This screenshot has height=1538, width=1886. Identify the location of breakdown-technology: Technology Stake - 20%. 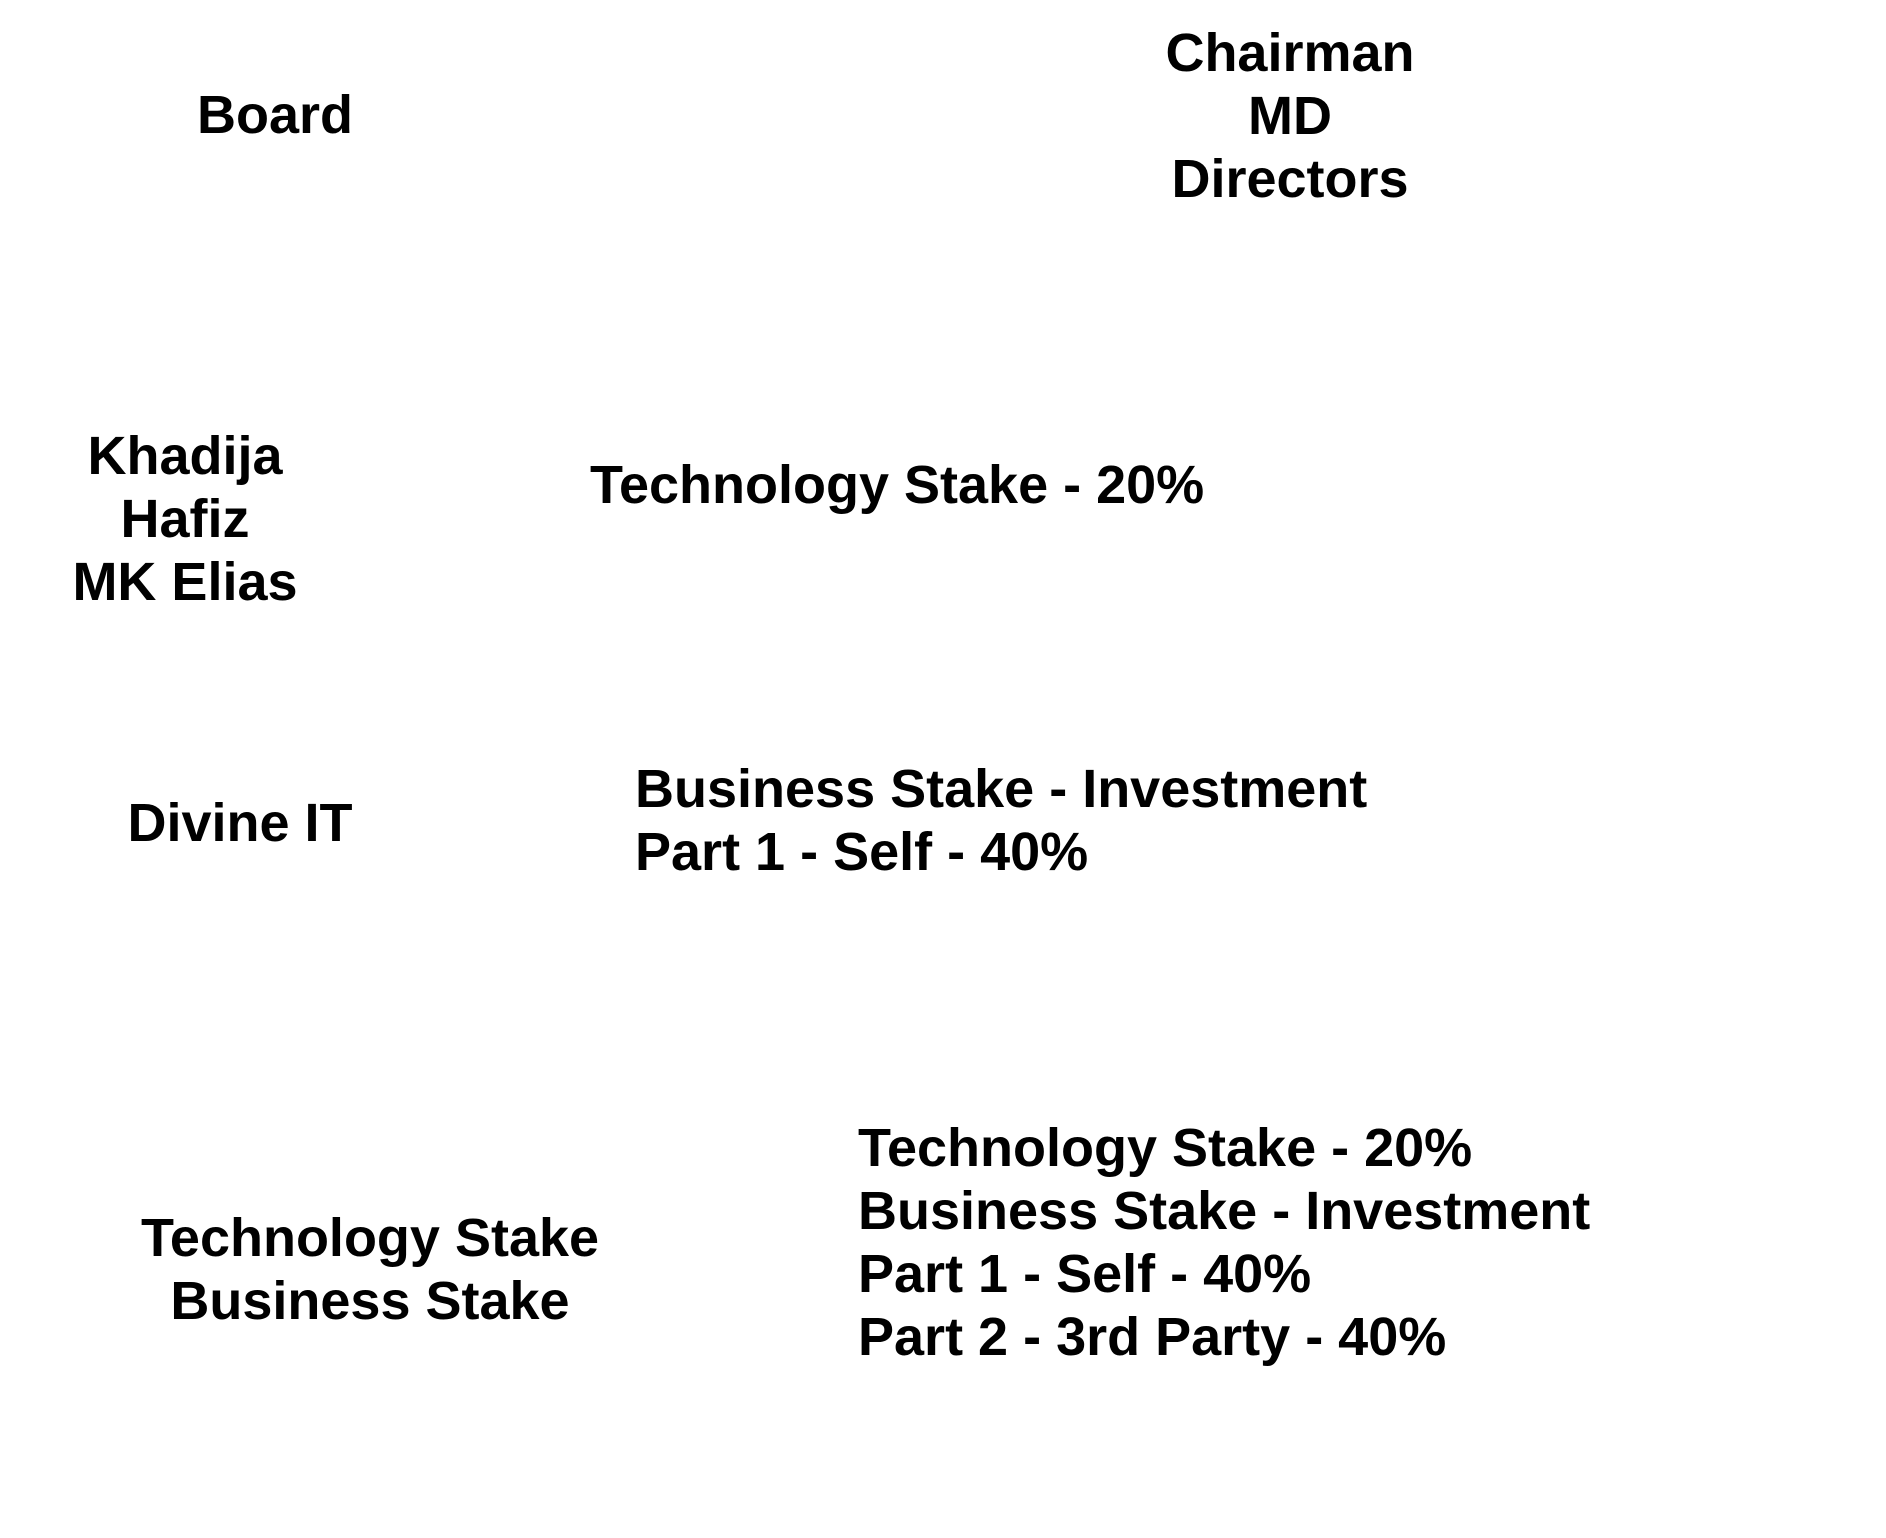
(1165, 1148).